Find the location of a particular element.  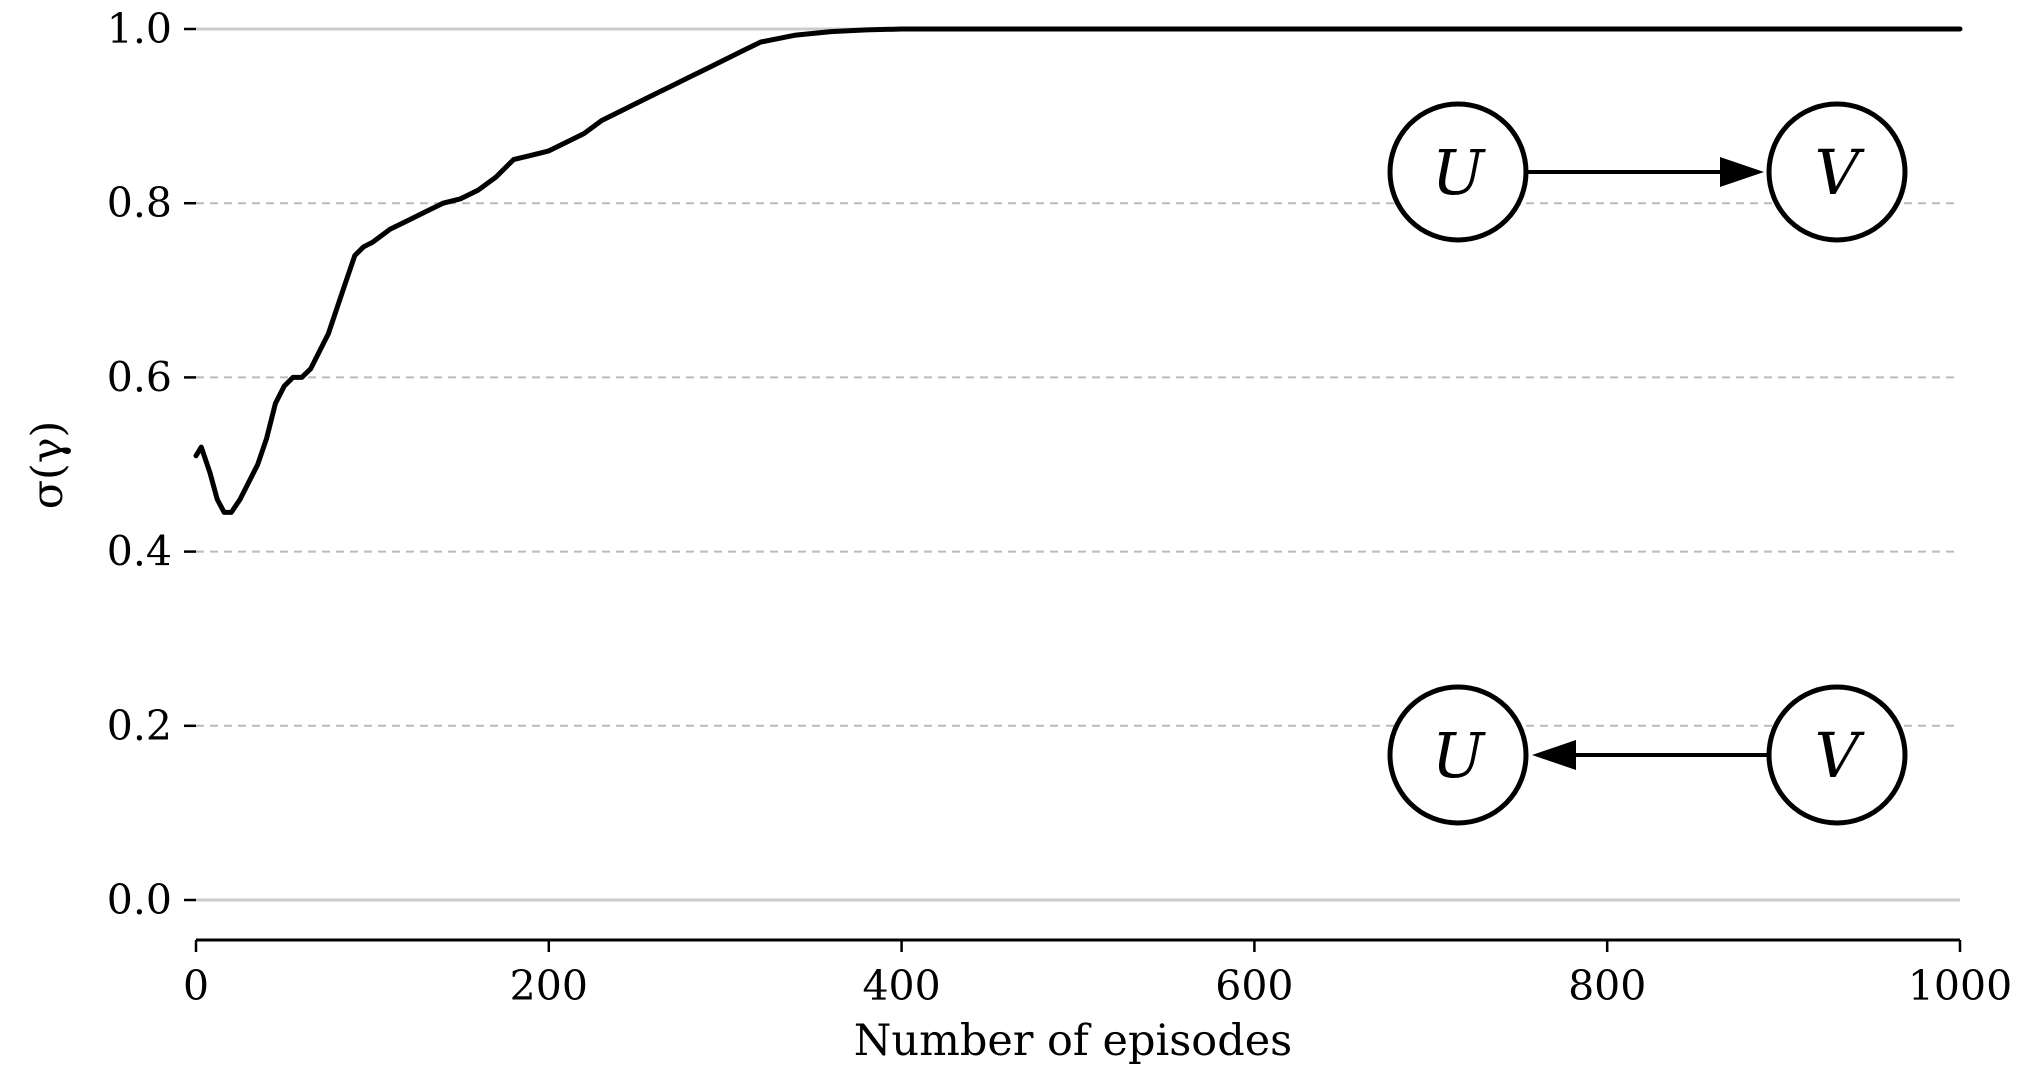

y-tick-label-1: 0.2 is located at coordinates (139, 726).